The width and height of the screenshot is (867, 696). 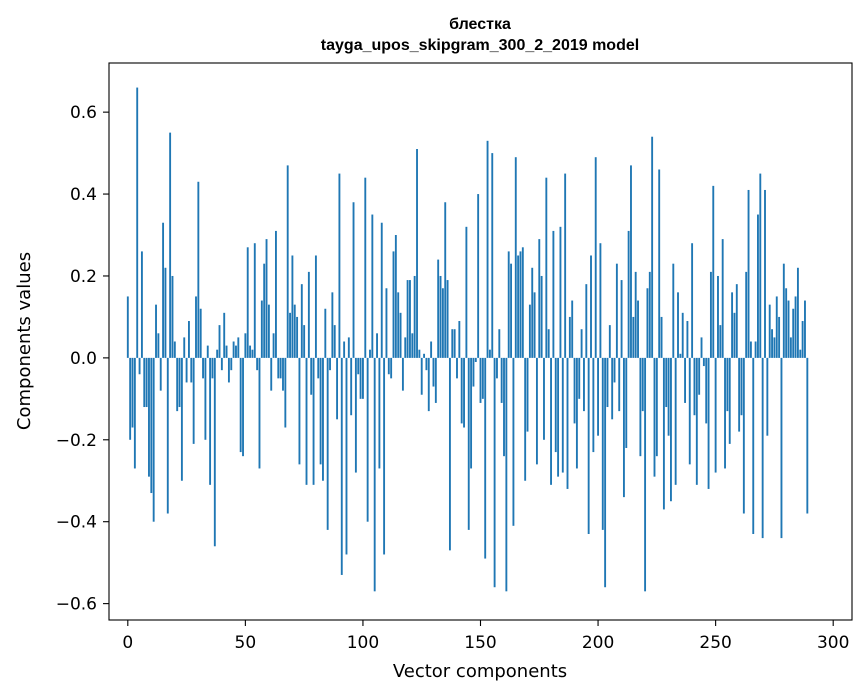 What do you see at coordinates (480, 671) in the screenshot?
I see `x-axis-label: Vector components` at bounding box center [480, 671].